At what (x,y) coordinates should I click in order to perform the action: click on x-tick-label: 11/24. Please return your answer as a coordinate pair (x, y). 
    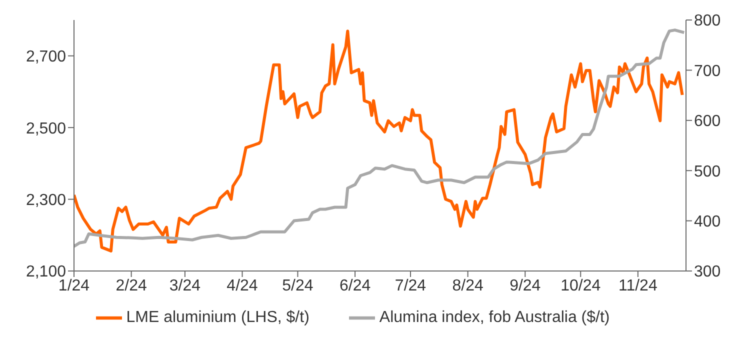
    Looking at the image, I should click on (638, 285).